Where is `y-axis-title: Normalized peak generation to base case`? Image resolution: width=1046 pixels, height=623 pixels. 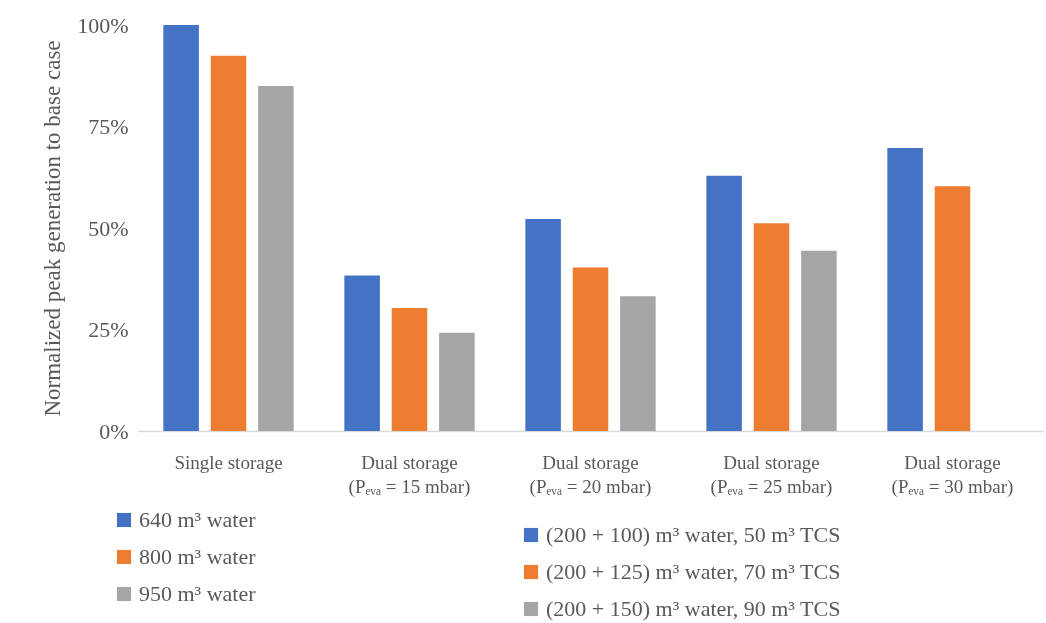
y-axis-title: Normalized peak generation to base case is located at coordinates (53, 228).